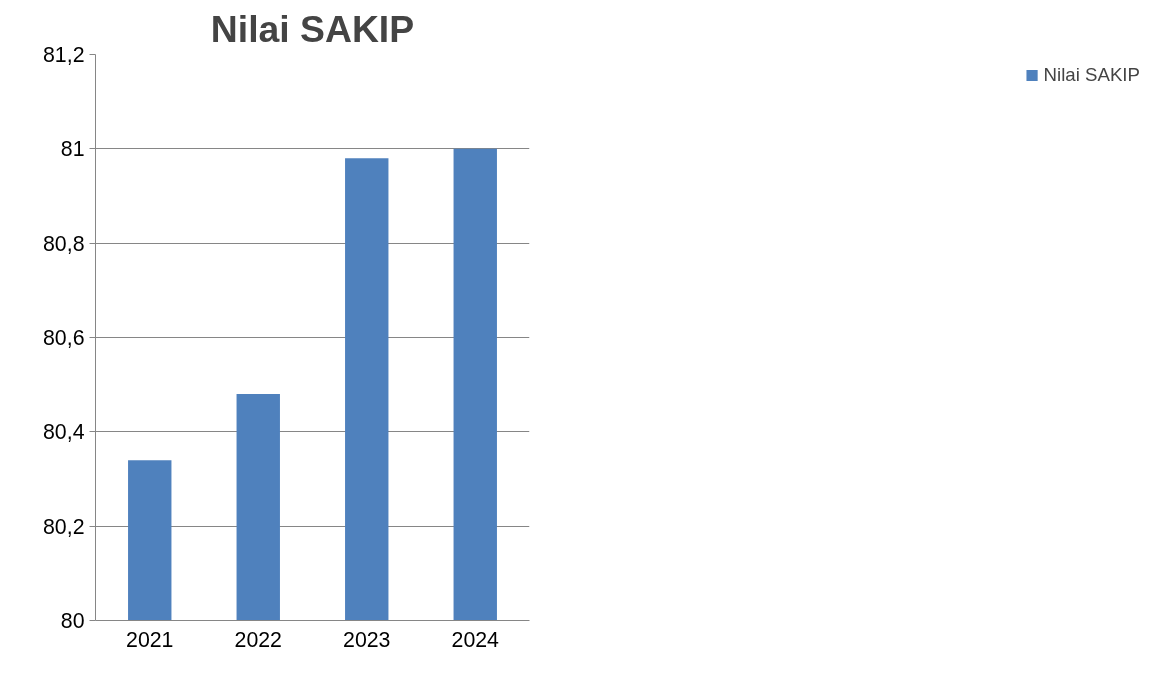  I want to click on x-tick-label: 2024, so click(475, 639).